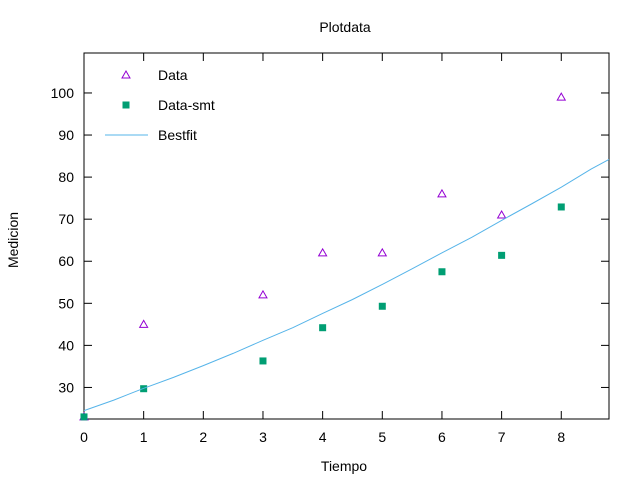 This screenshot has width=640, height=480. Describe the element at coordinates (13, 240) in the screenshot. I see `y-axis-label: Medicion` at that location.